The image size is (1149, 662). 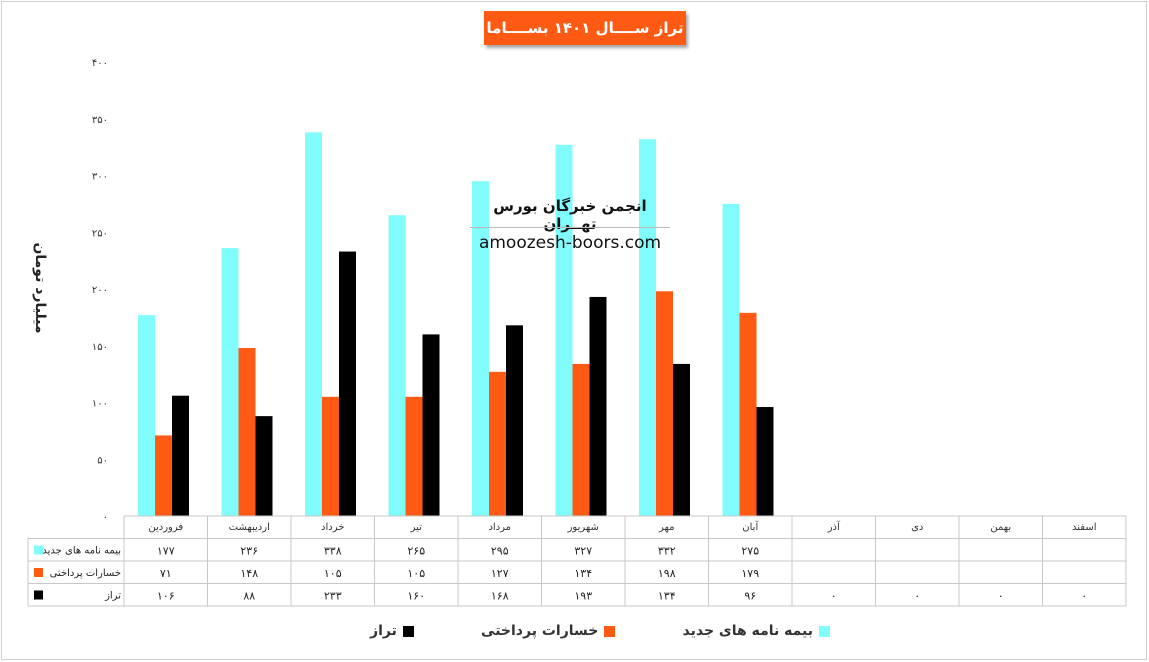 What do you see at coordinates (500, 551) in the screenshot?
I see `table-cell-value: ۲۹۵` at bounding box center [500, 551].